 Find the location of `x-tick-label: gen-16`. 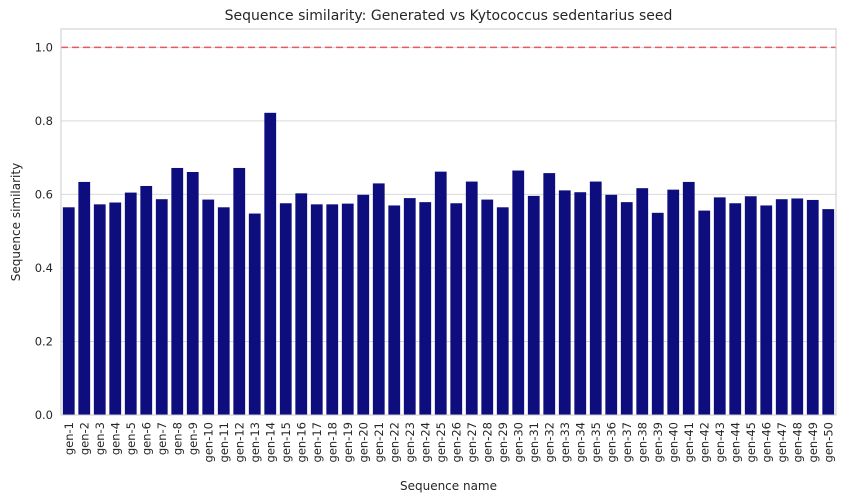

x-tick-label: gen-16 is located at coordinates (301, 442).